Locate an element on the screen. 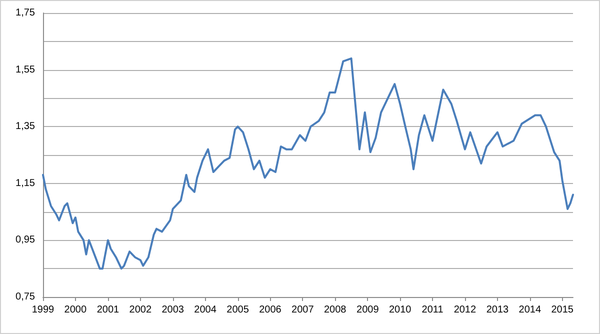 Image resolution: width=600 pixels, height=334 pixels. x-tick-label: 1999 is located at coordinates (43, 310).